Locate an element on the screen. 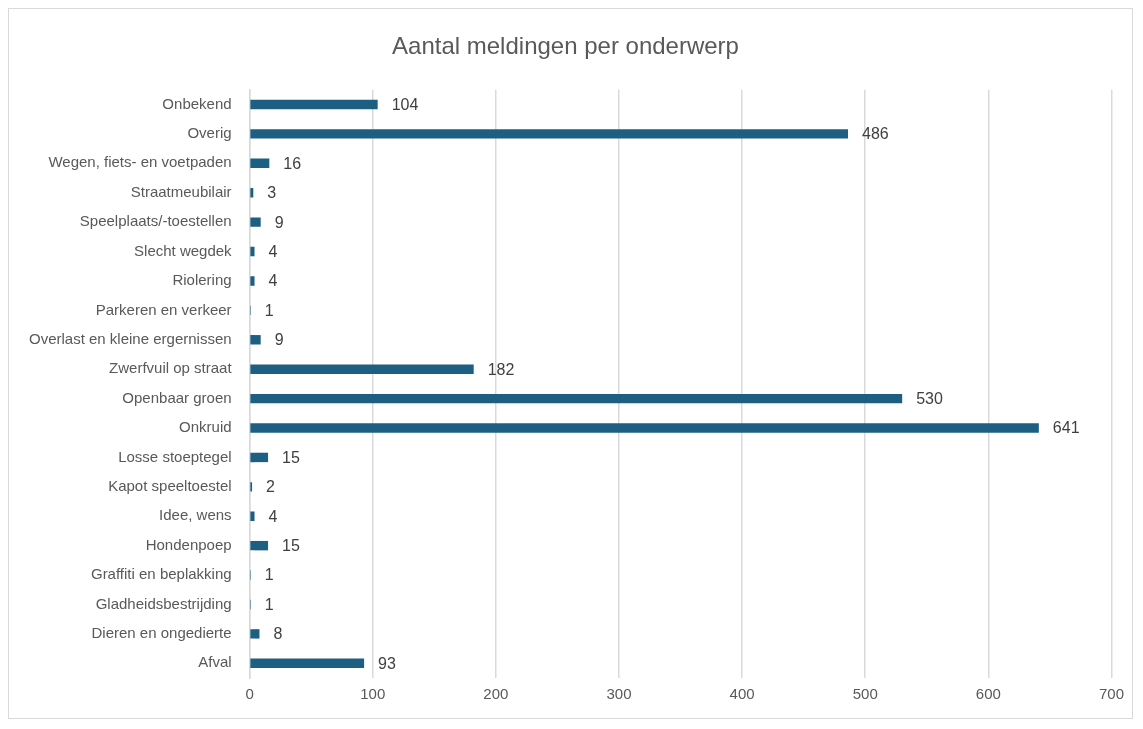 This screenshot has height=729, width=1143. y-tick-label: Losse stoeptegel is located at coordinates (175, 456).